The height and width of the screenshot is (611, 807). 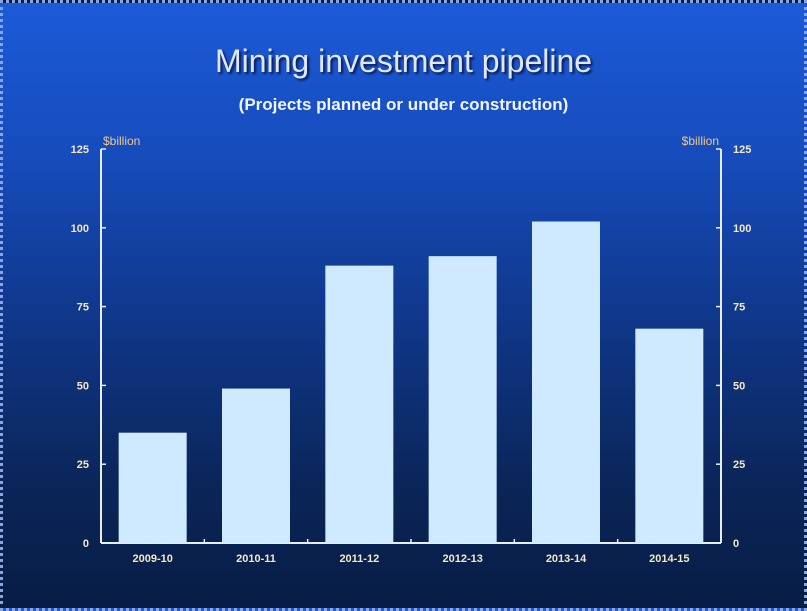 What do you see at coordinates (403, 104) in the screenshot?
I see `chart-subtitle: (Projects planned or under construction)` at bounding box center [403, 104].